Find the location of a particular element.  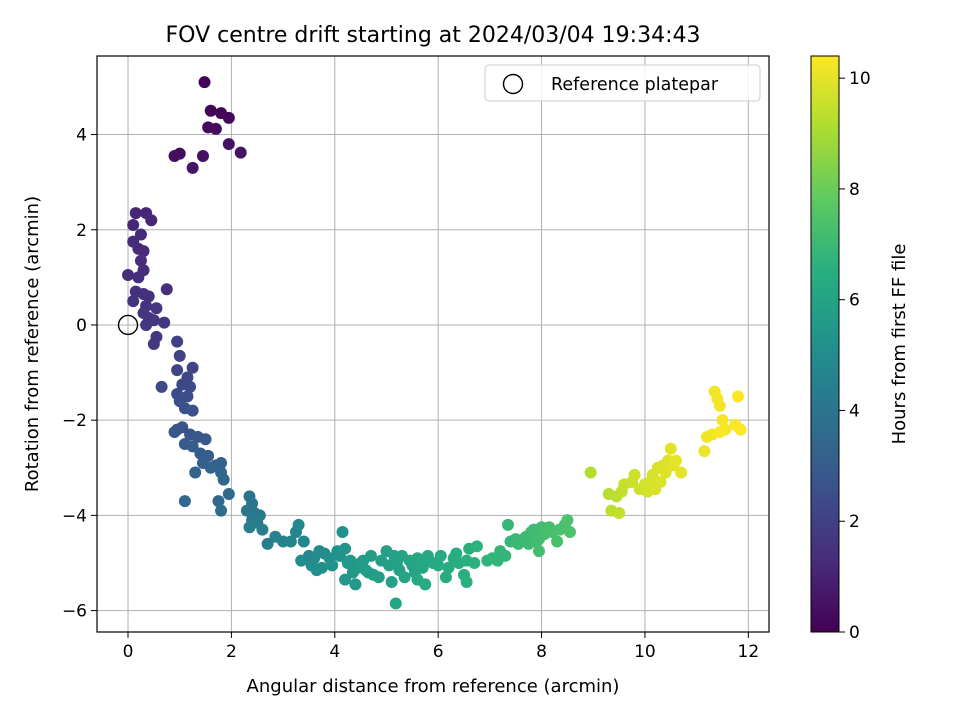

colorbar-label: Hours from first FF file is located at coordinates (899, 344).